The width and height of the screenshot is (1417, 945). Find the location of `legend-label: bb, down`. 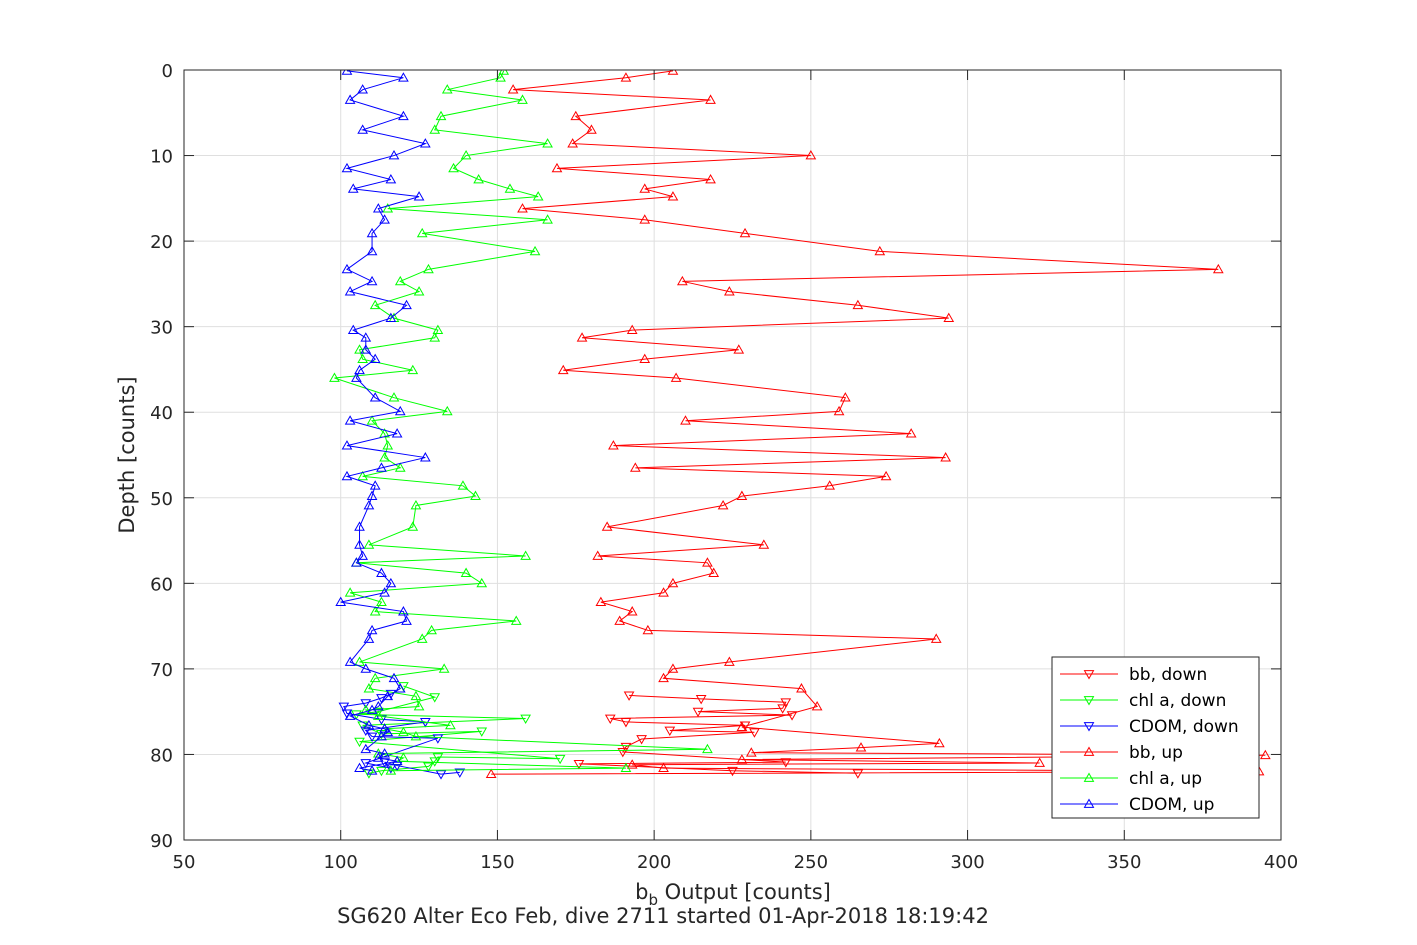

legend-label: bb, down is located at coordinates (1168, 675).